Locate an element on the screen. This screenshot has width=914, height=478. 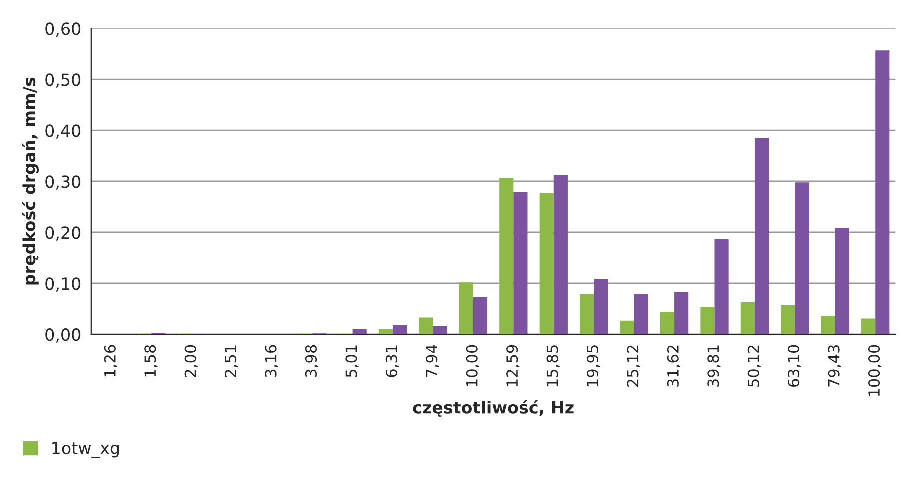
x-tick-label: 10,00 is located at coordinates (473, 365).